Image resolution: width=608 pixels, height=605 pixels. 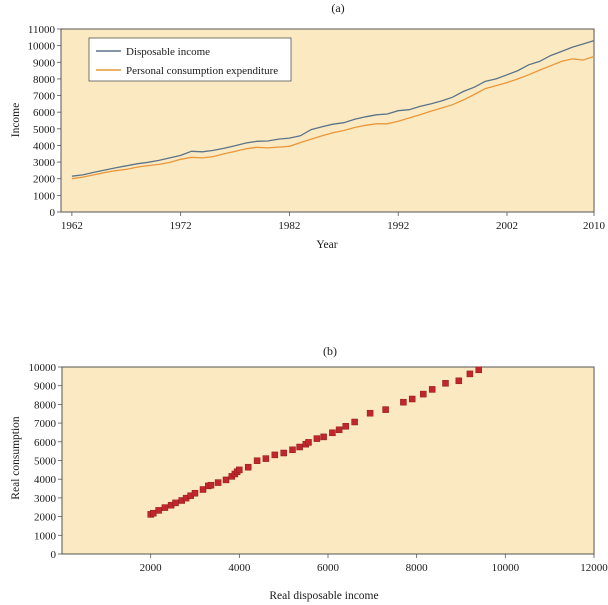 I want to click on x-tick-label: 1962, so click(x=72, y=226).